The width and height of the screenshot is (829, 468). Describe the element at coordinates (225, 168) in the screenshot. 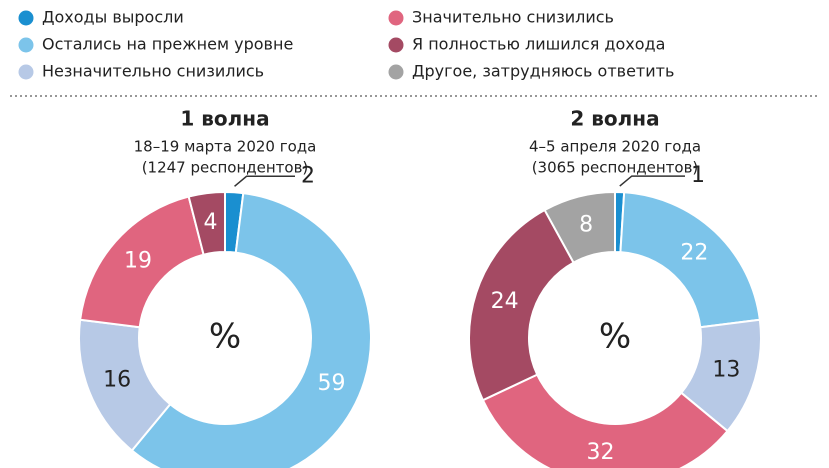

I see `chart-note: (1247 респондентов)` at that location.